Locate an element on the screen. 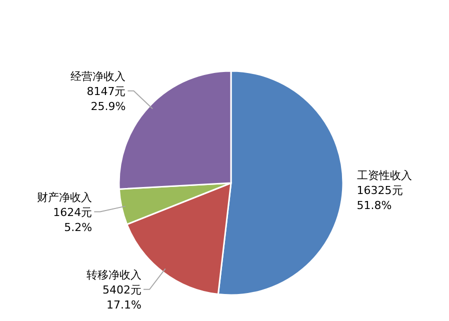  slice-label: 经营净收入 is located at coordinates (98, 76).